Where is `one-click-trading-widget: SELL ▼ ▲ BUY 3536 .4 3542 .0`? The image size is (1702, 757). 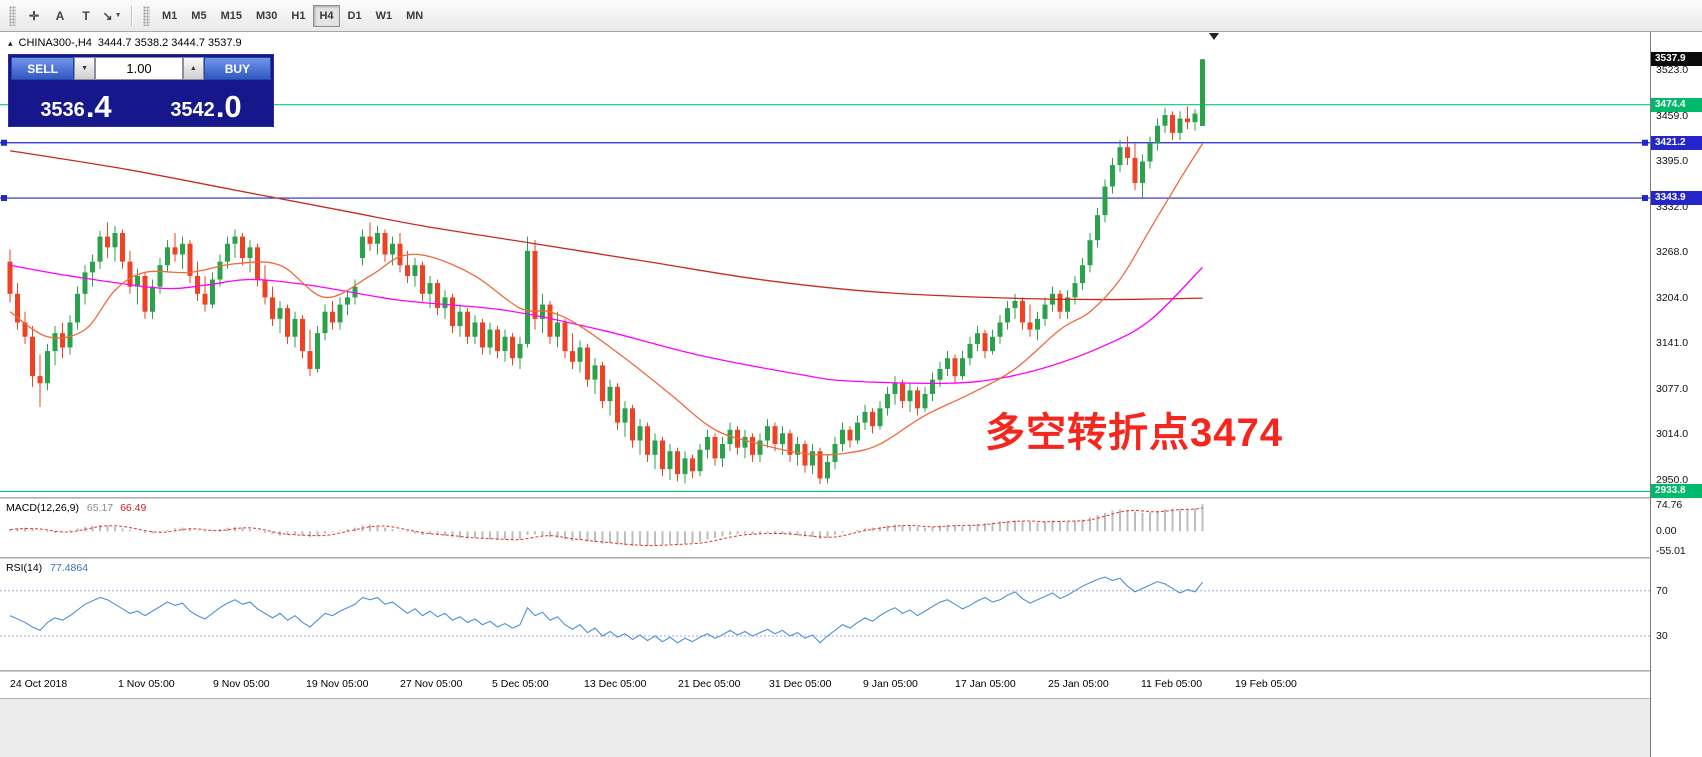 one-click-trading-widget: SELL ▼ ▲ BUY 3536 .4 3542 .0 is located at coordinates (141, 90).